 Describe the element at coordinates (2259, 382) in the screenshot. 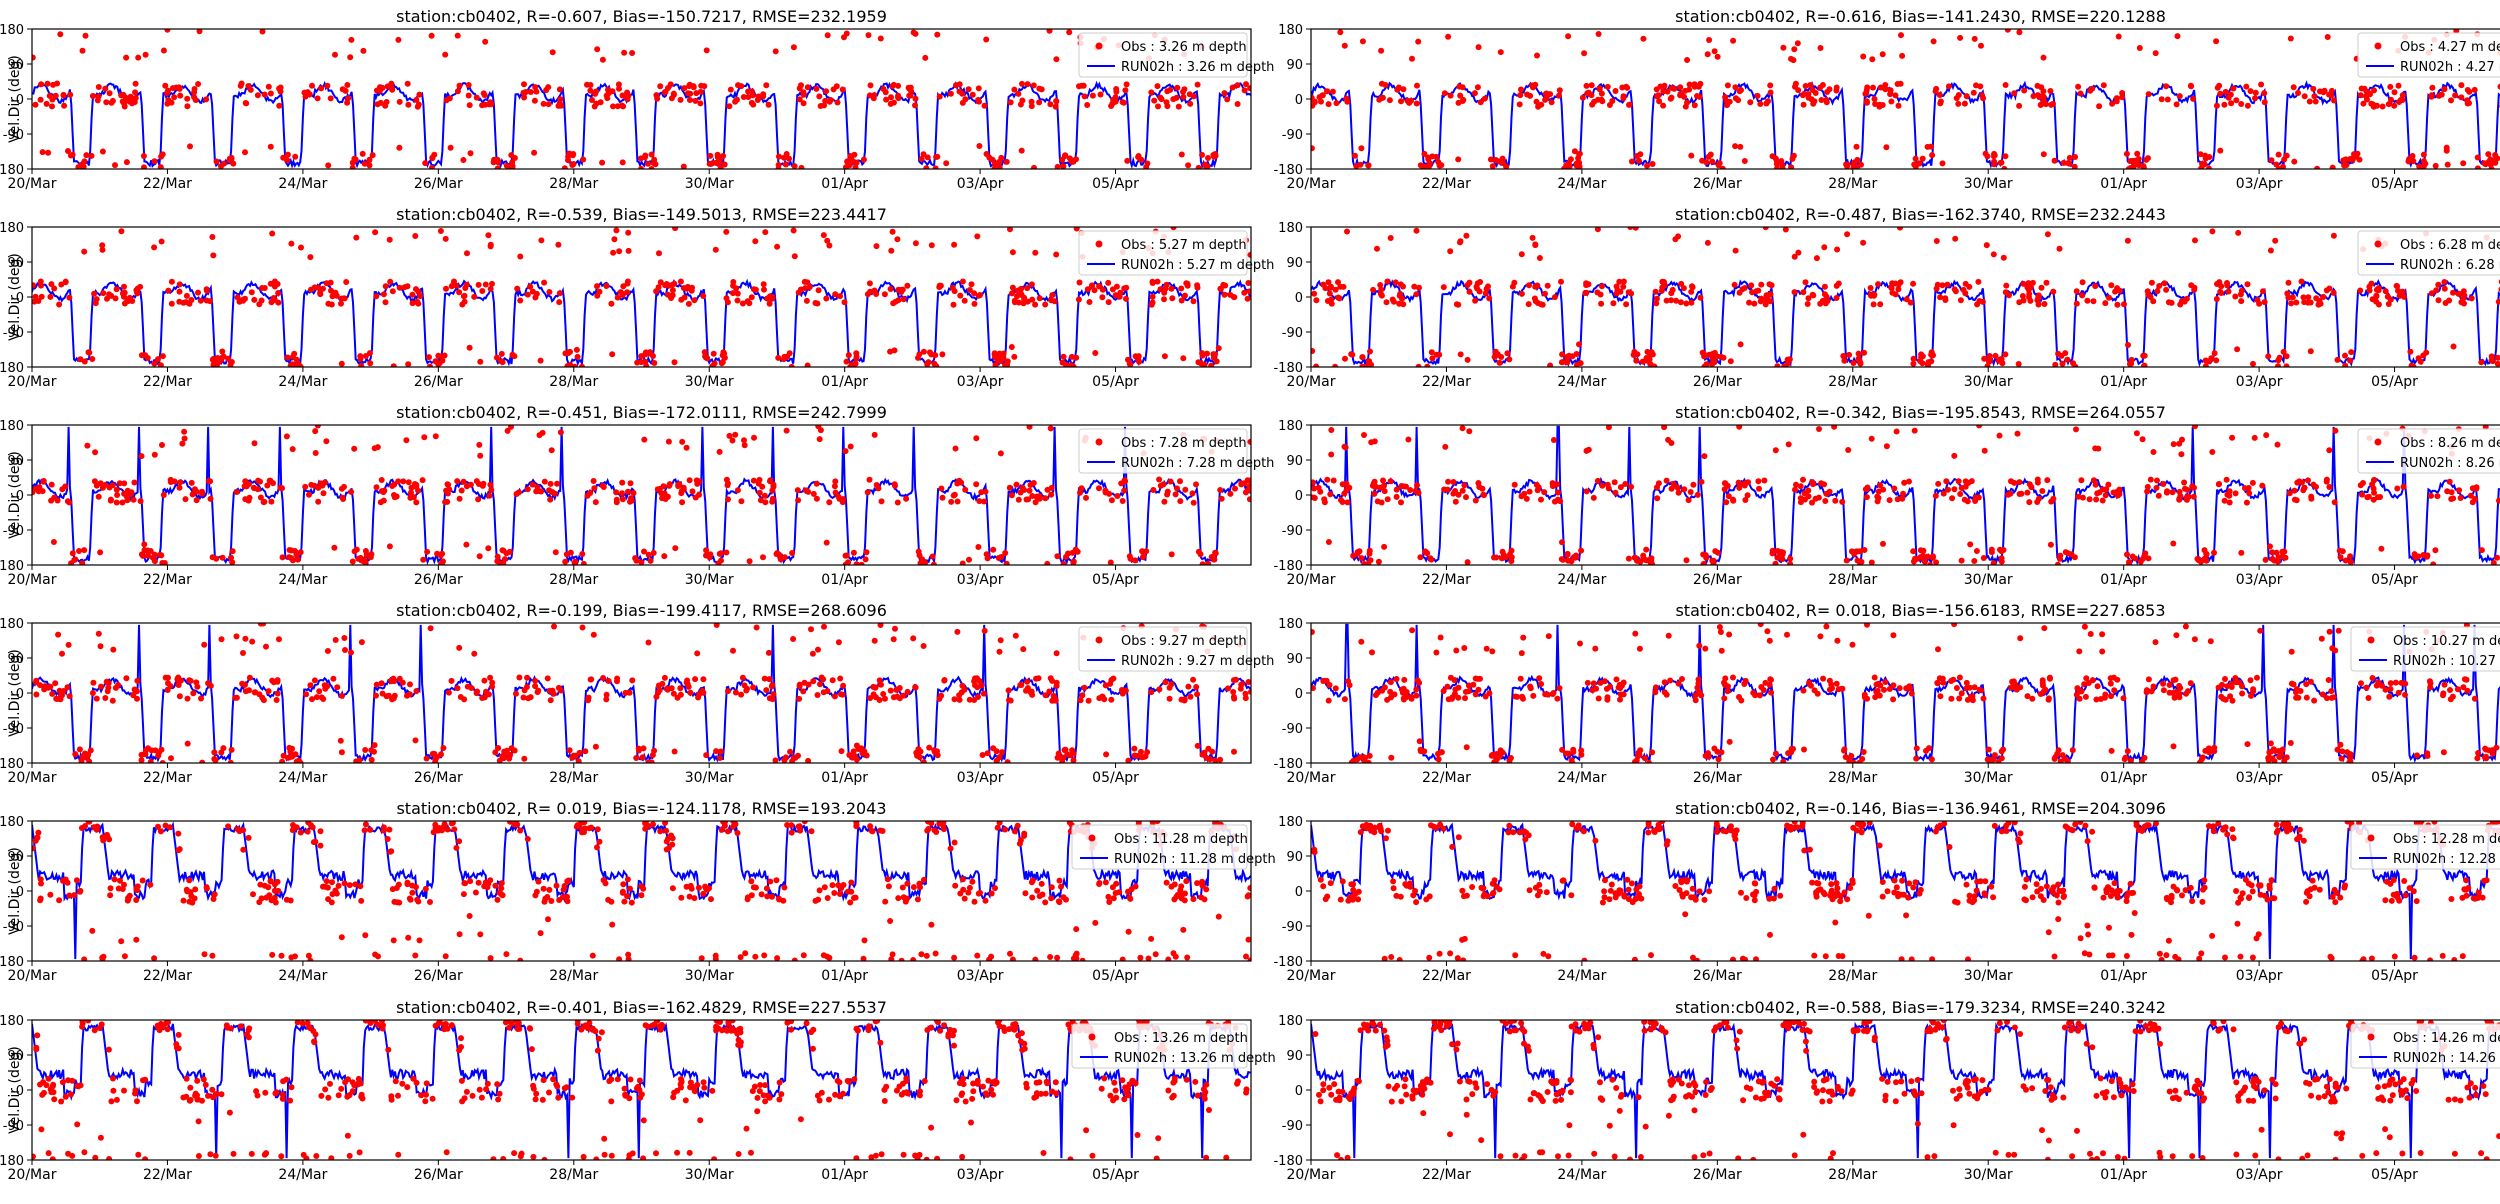

I see `x-tick-label: 03/Apr` at that location.